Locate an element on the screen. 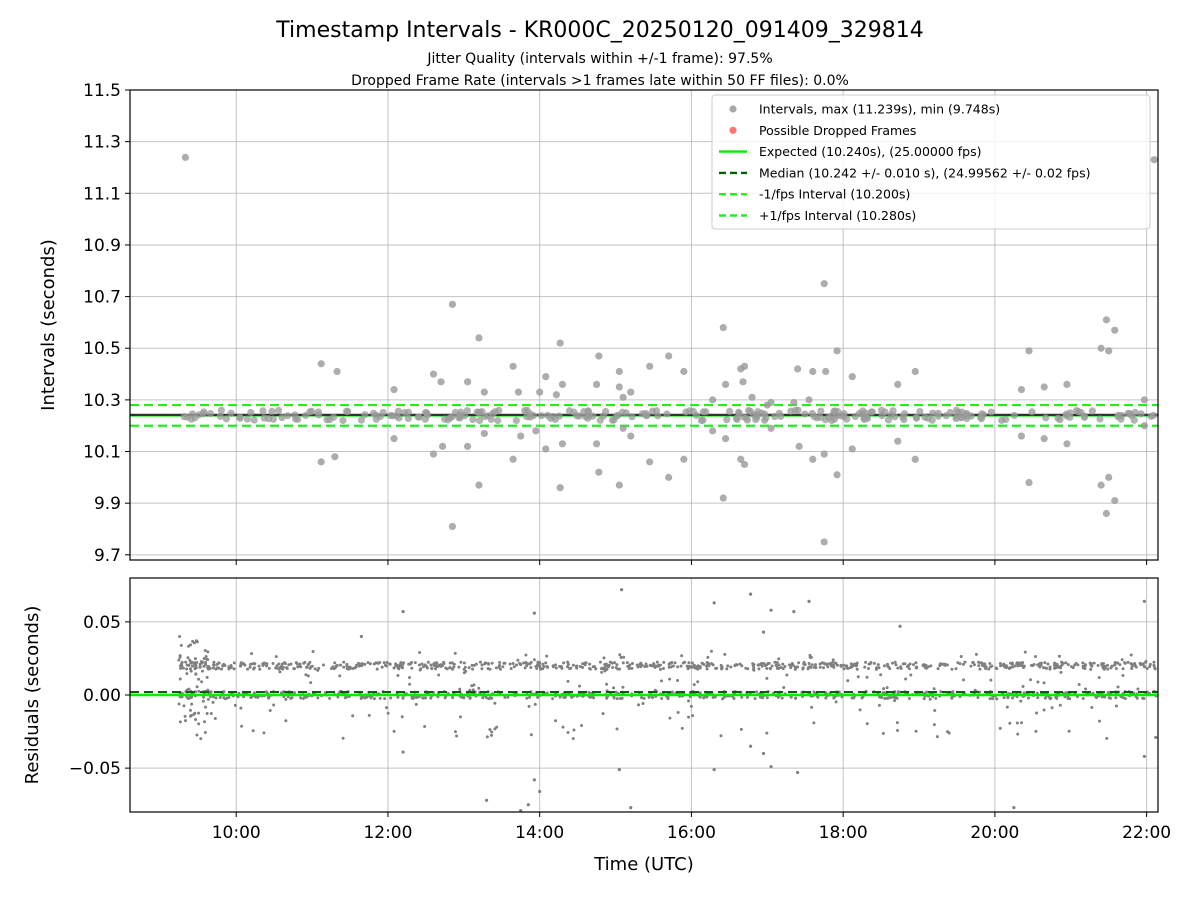 Image resolution: width=1200 pixels, height=900 pixels. residuals-y-tick-label: 0.05 is located at coordinates (102, 623).